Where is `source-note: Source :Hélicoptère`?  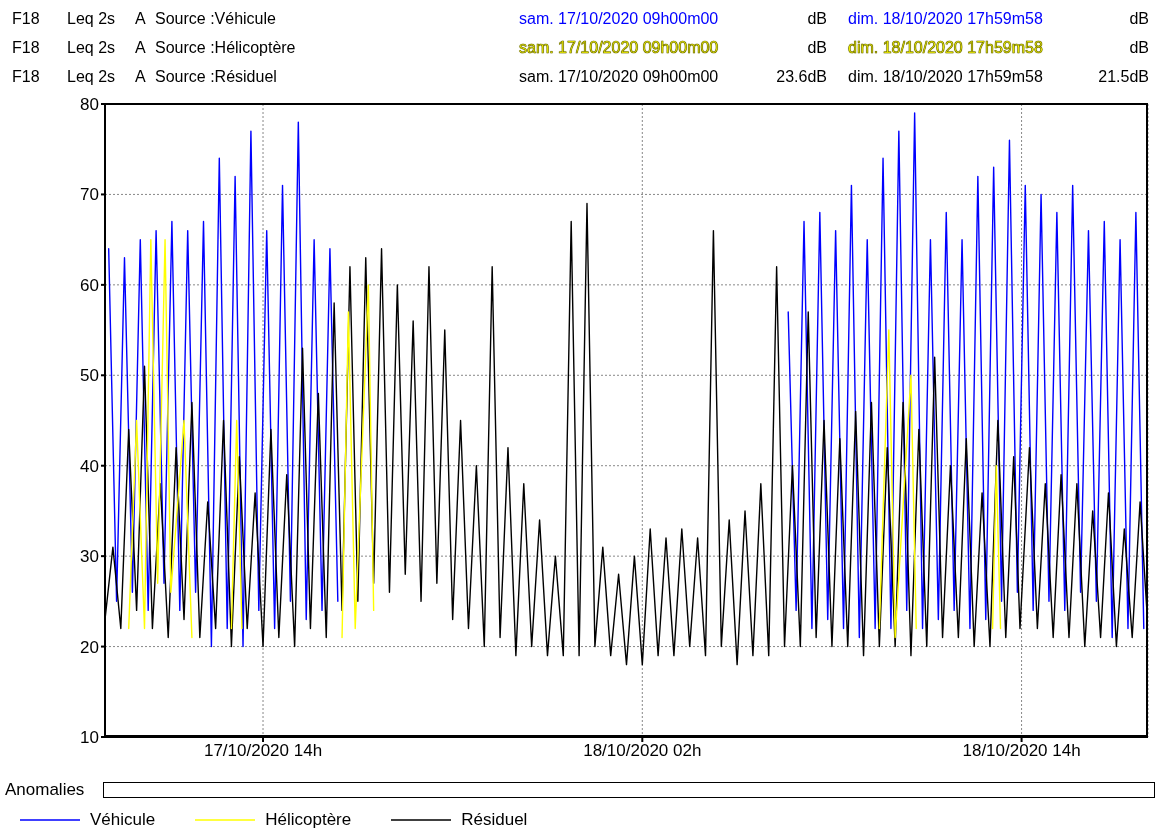 source-note: Source :Hélicoptère is located at coordinates (225, 48).